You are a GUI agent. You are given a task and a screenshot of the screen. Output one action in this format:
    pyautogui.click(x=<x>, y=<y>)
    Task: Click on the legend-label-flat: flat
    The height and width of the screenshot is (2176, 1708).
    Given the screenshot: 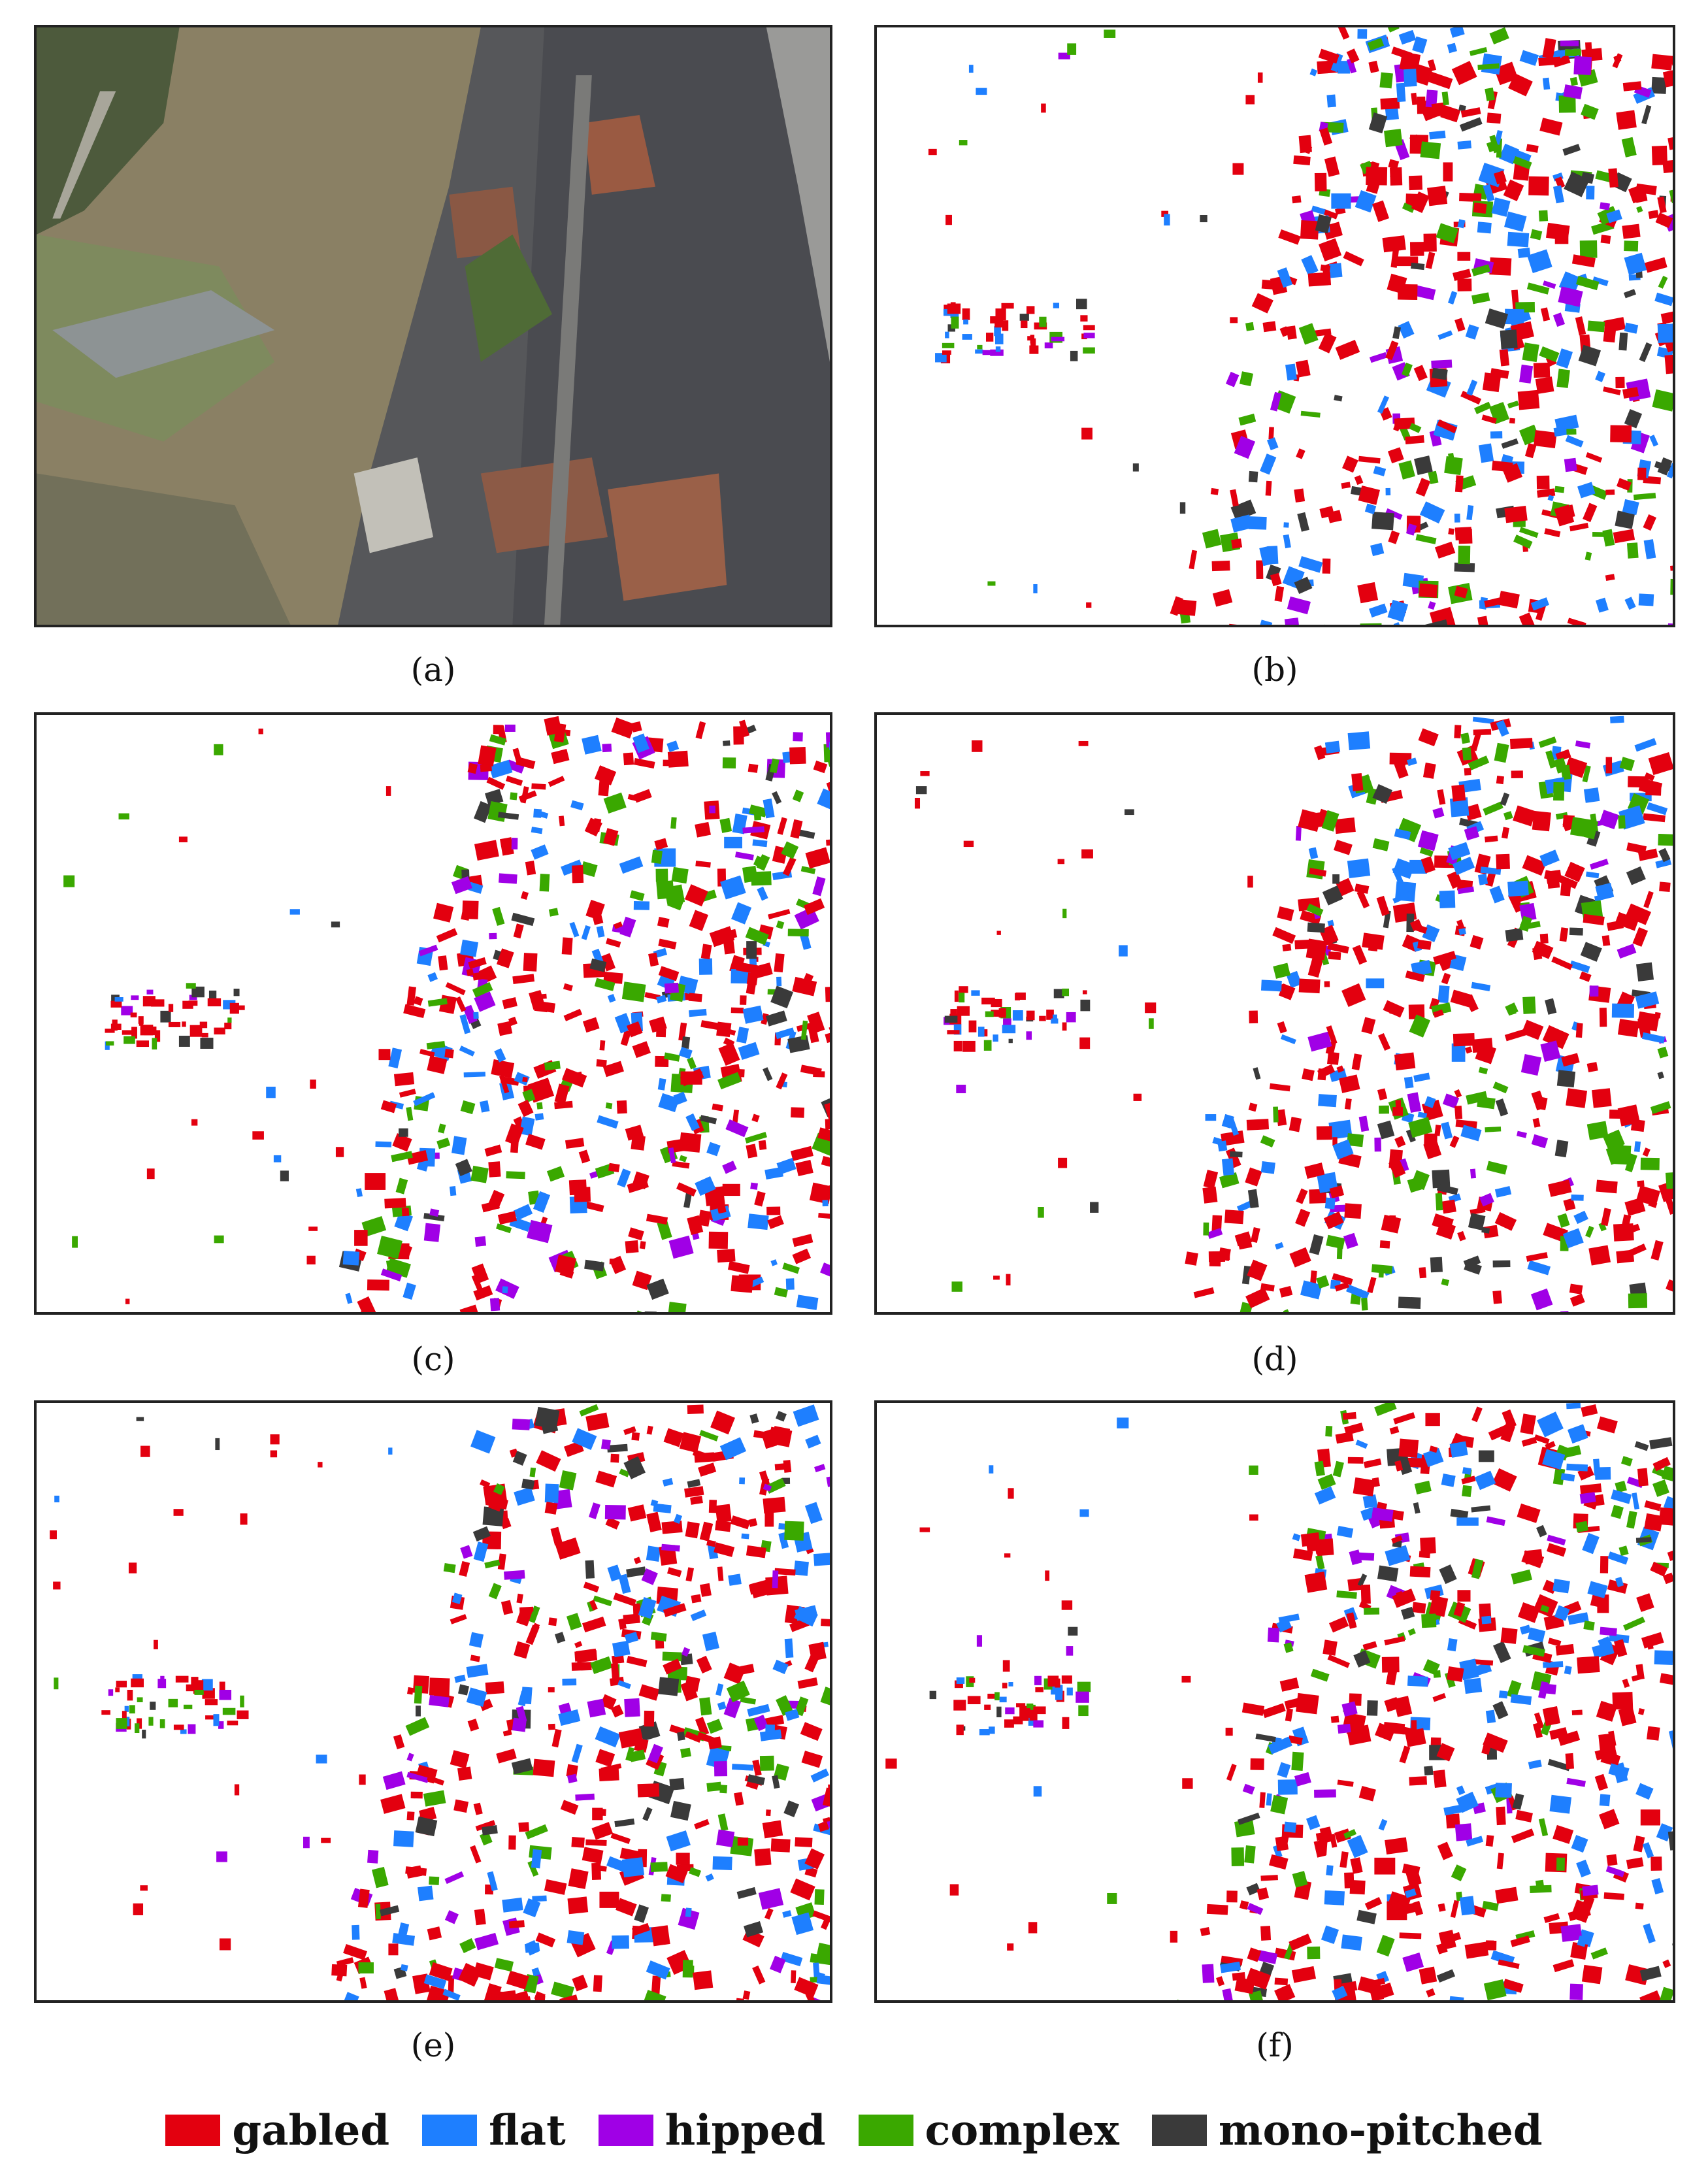 What is the action you would take?
    pyautogui.click(x=527, y=2130)
    